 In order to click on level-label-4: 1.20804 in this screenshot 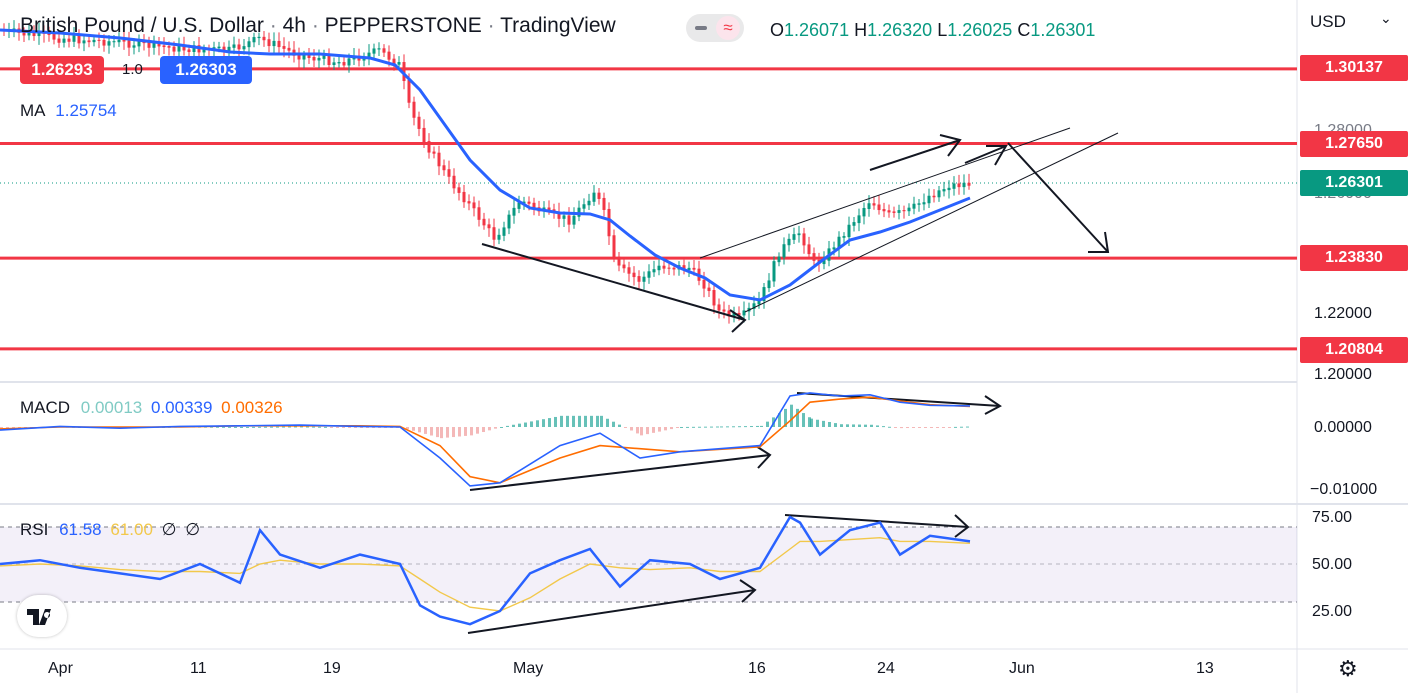, I will do `click(1354, 350)`.